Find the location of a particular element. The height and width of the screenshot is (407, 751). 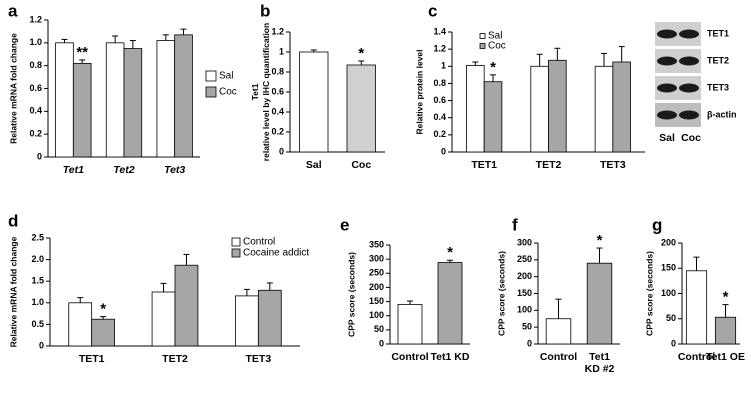

x-tick-label: Sal is located at coordinates (314, 165).